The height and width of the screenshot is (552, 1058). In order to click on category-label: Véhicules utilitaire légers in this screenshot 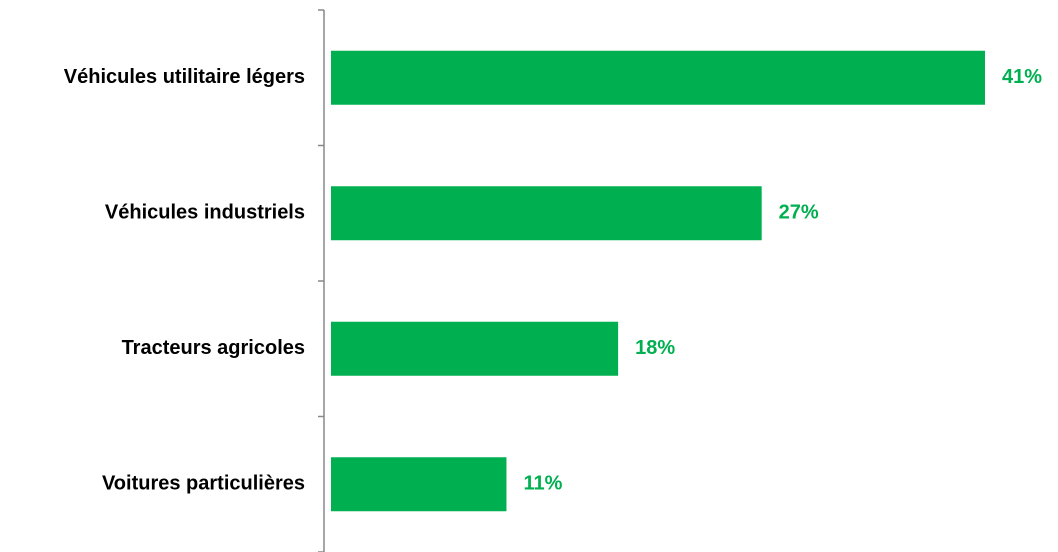, I will do `click(184, 77)`.